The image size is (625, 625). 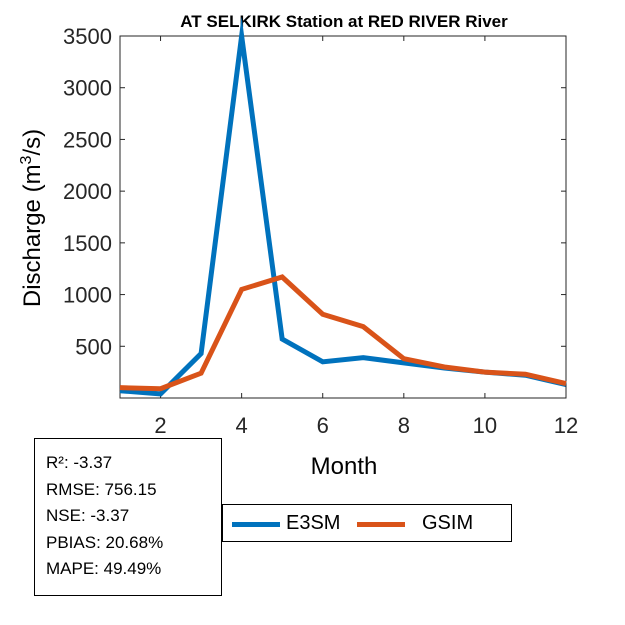 I want to click on stat-nse: NSE: -3.37, so click(x=88, y=515).